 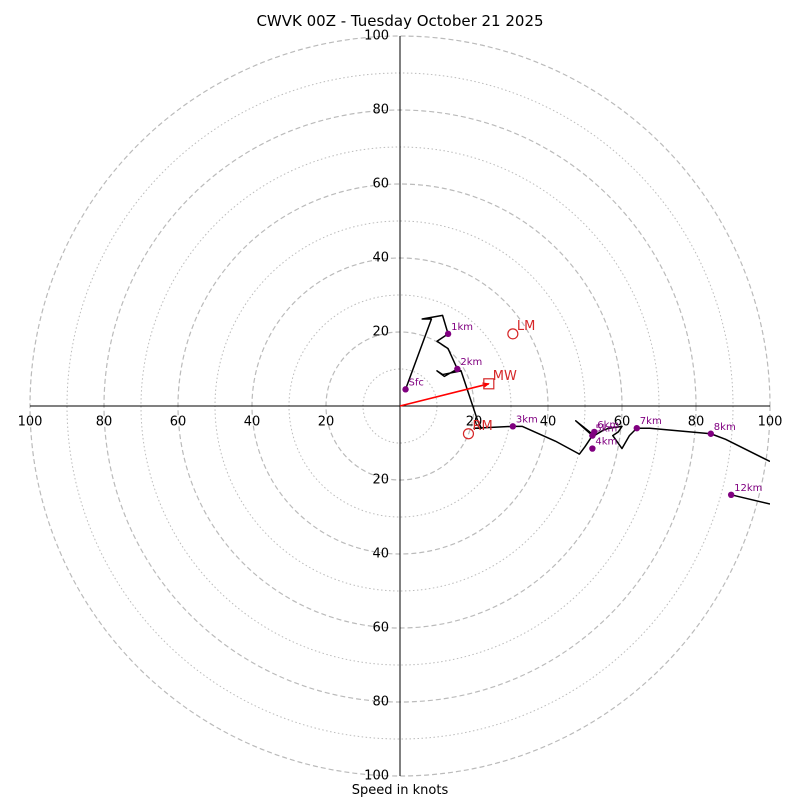 I want to click on height-label-2km: 2km, so click(x=471, y=362).